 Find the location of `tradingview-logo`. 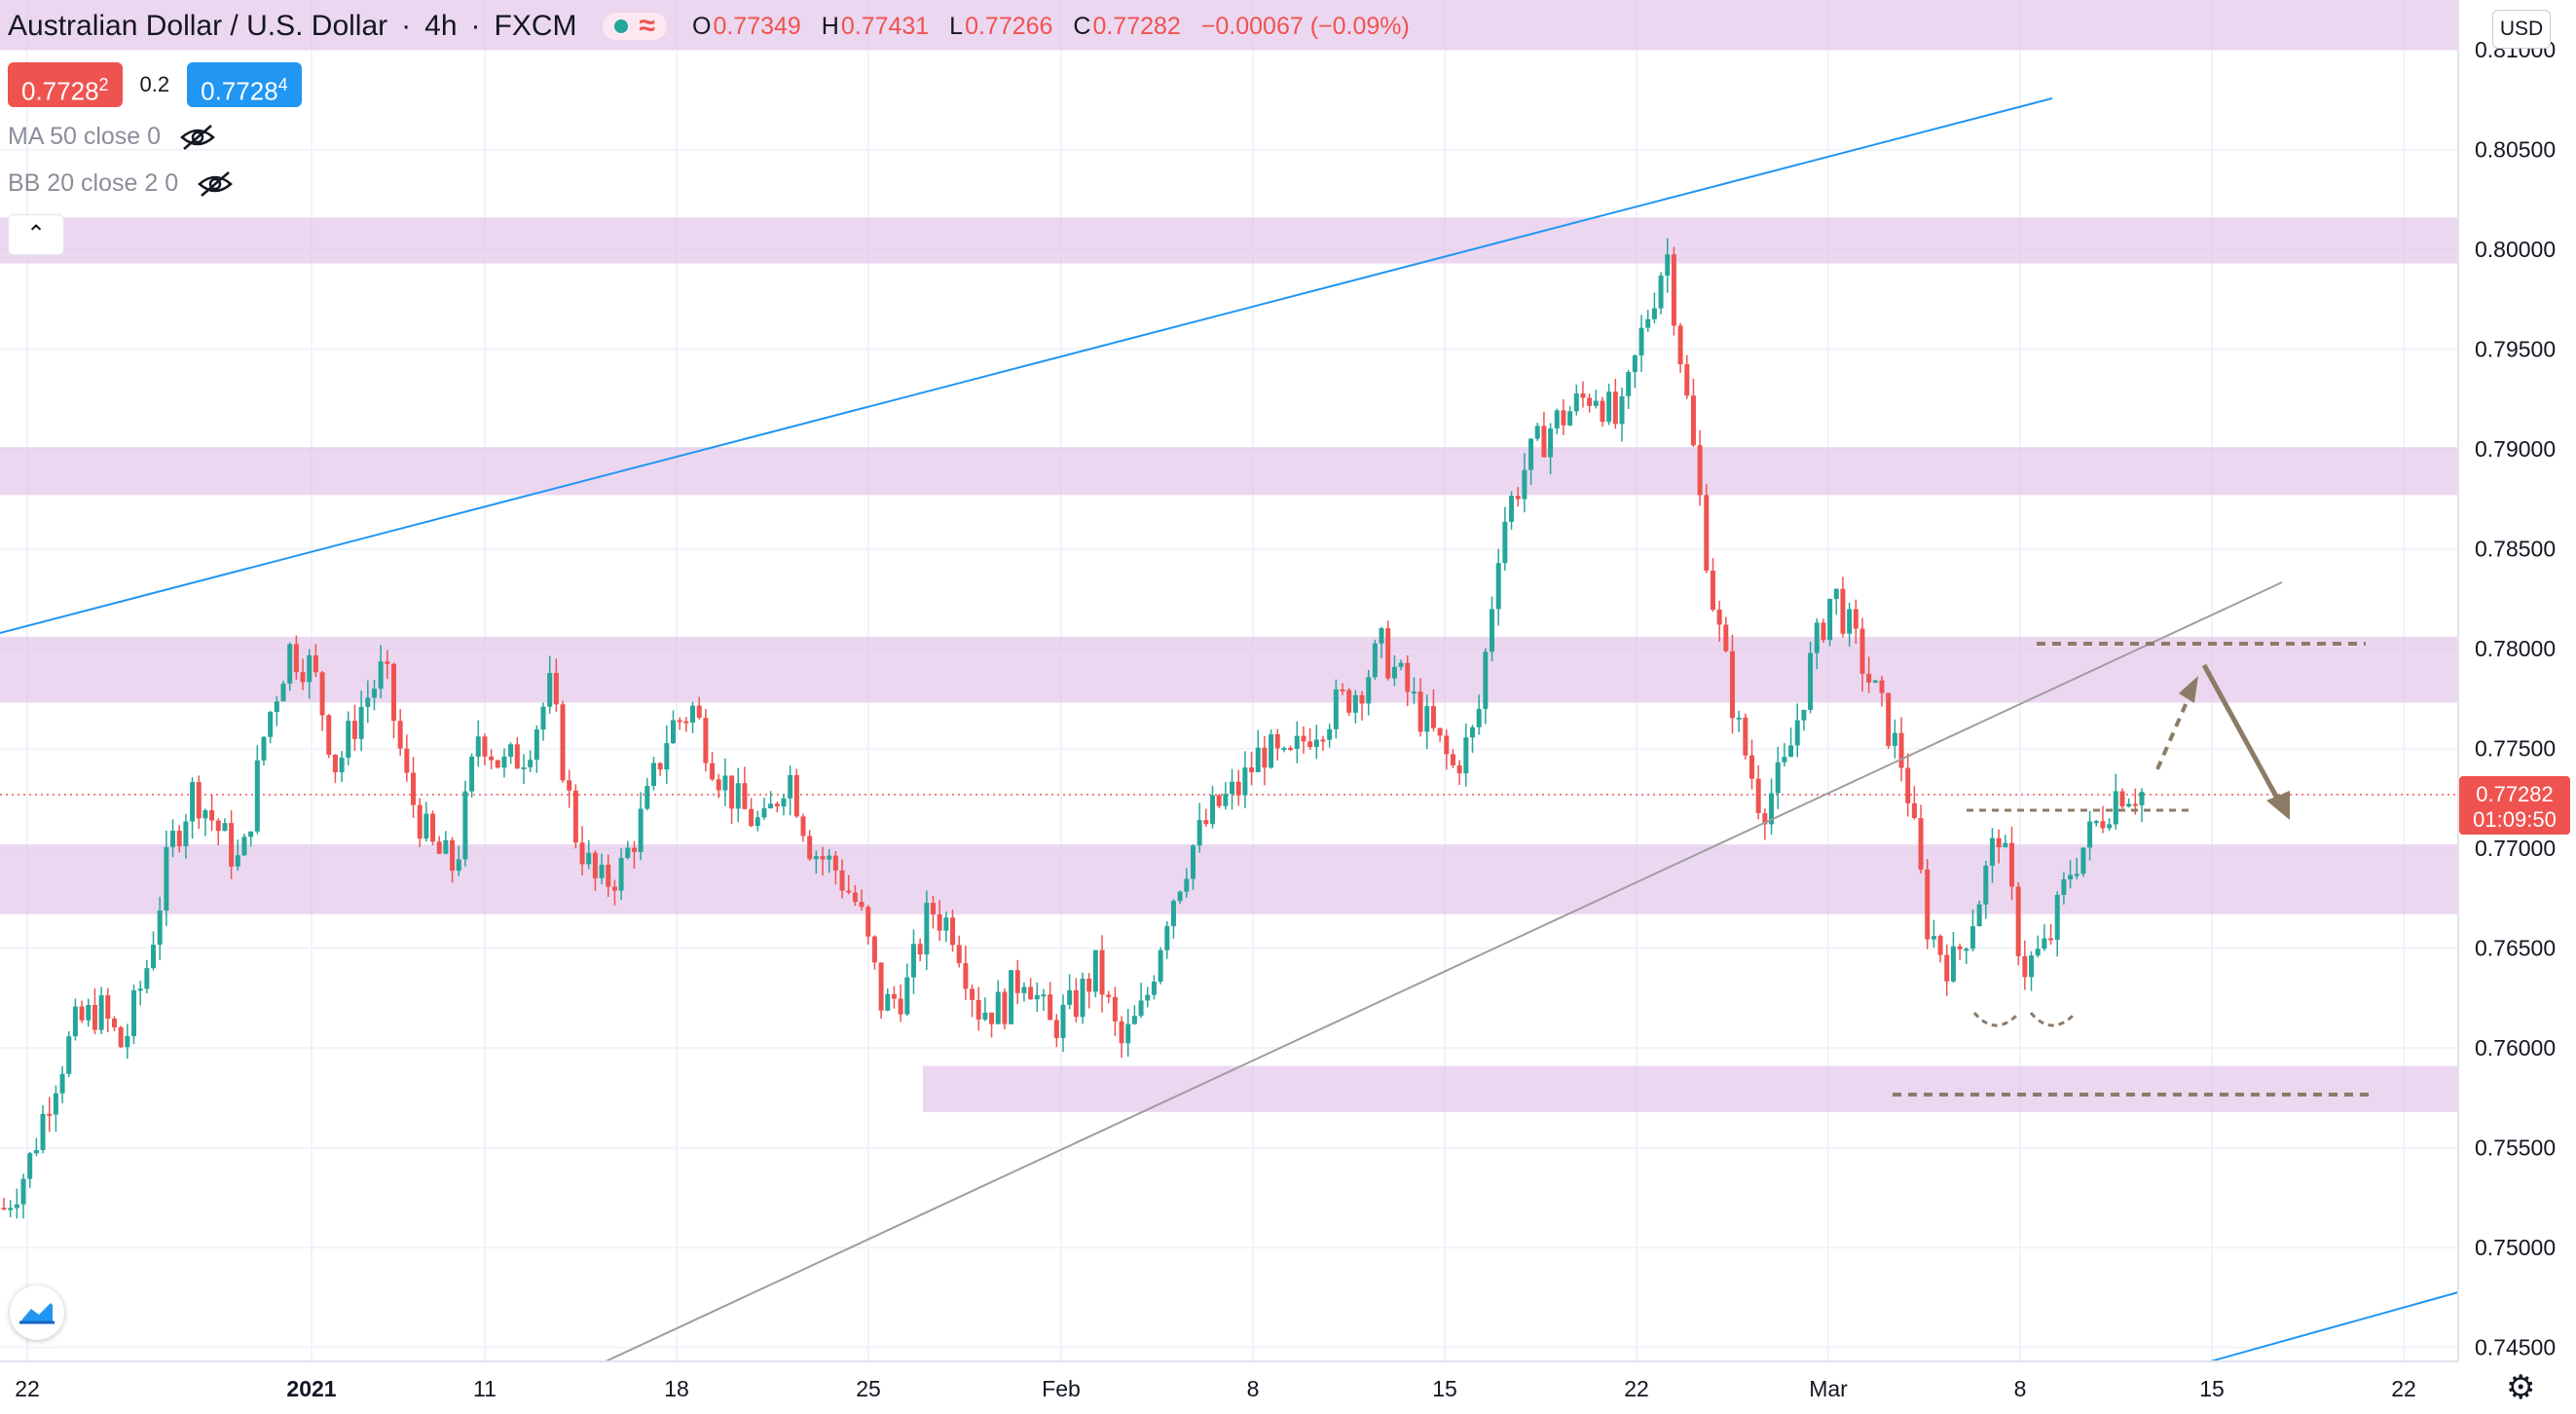

tradingview-logo is located at coordinates (37, 1312).